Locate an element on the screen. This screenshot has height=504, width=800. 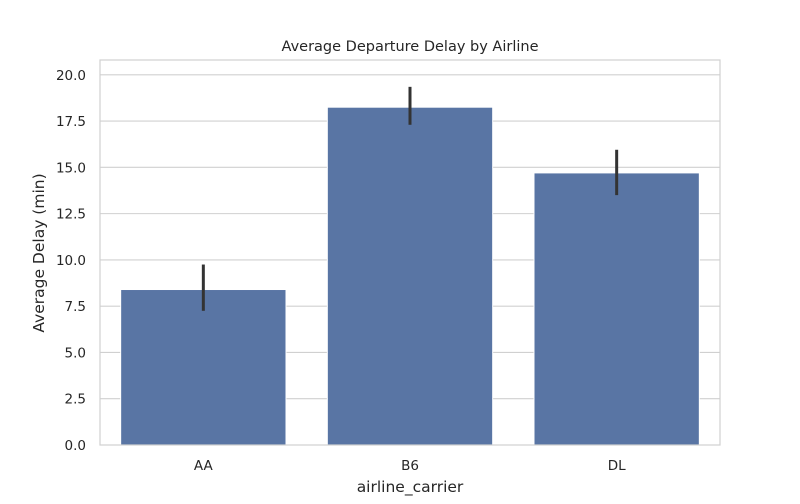
bar-dl is located at coordinates (616, 309).